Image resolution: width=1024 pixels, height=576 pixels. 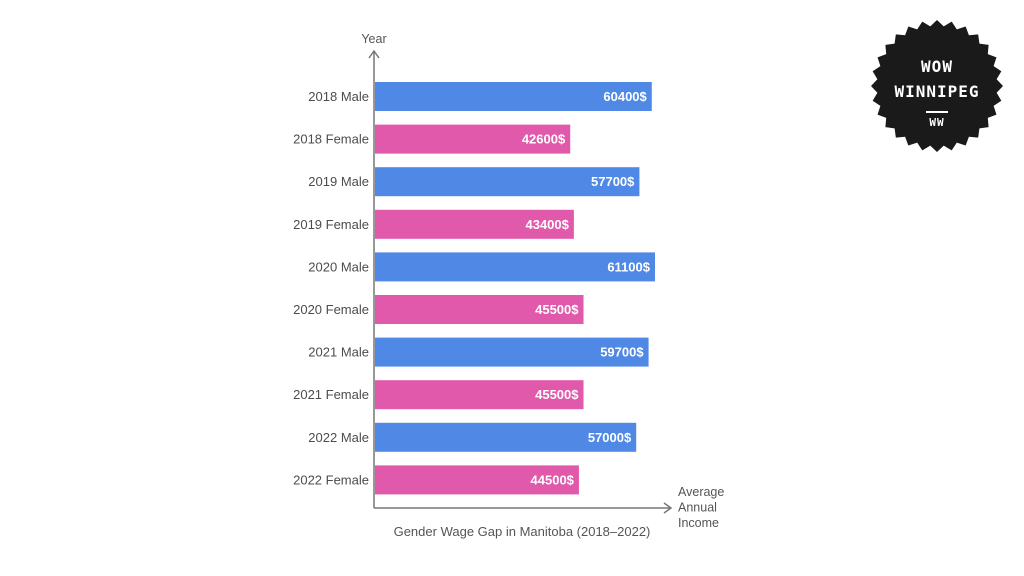 What do you see at coordinates (338, 266) in the screenshot?
I see `category-label: 2020 Male` at bounding box center [338, 266].